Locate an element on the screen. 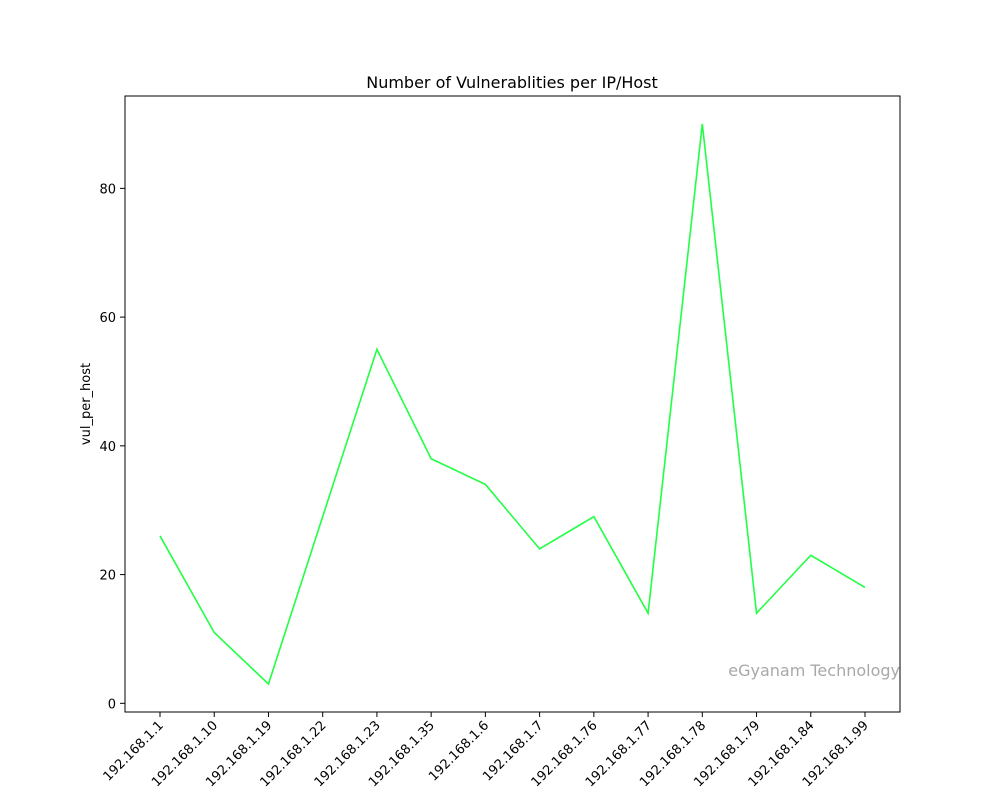 The image size is (1000, 800). y-tick-label: 0 is located at coordinates (112, 704).